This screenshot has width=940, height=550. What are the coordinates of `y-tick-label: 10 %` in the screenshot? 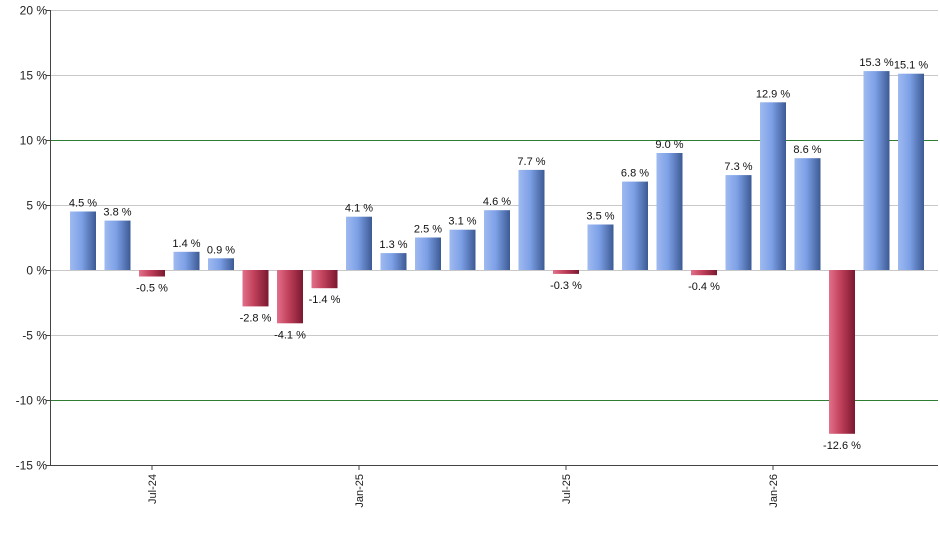 It's located at (34, 141).